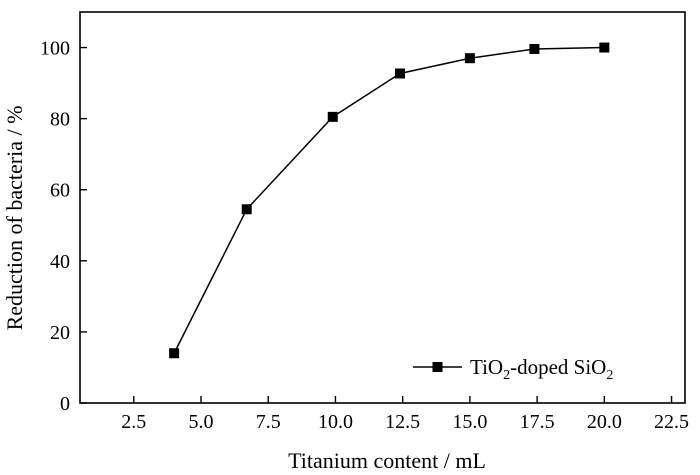  What do you see at coordinates (268, 422) in the screenshot?
I see `x-tick-label: 7.5` at bounding box center [268, 422].